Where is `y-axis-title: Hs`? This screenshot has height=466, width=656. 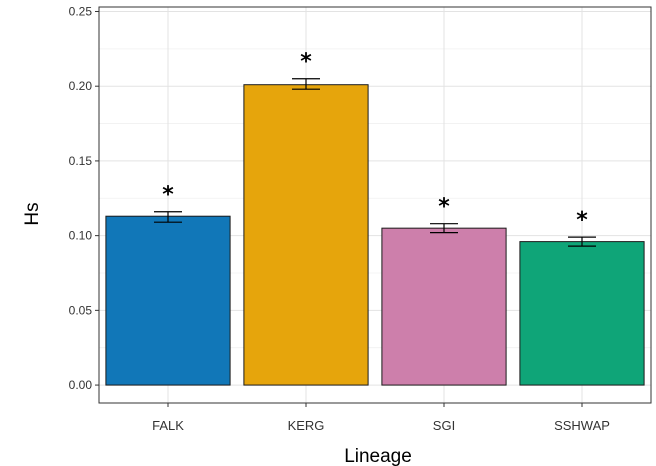
y-axis-title: Hs is located at coordinates (32, 213).